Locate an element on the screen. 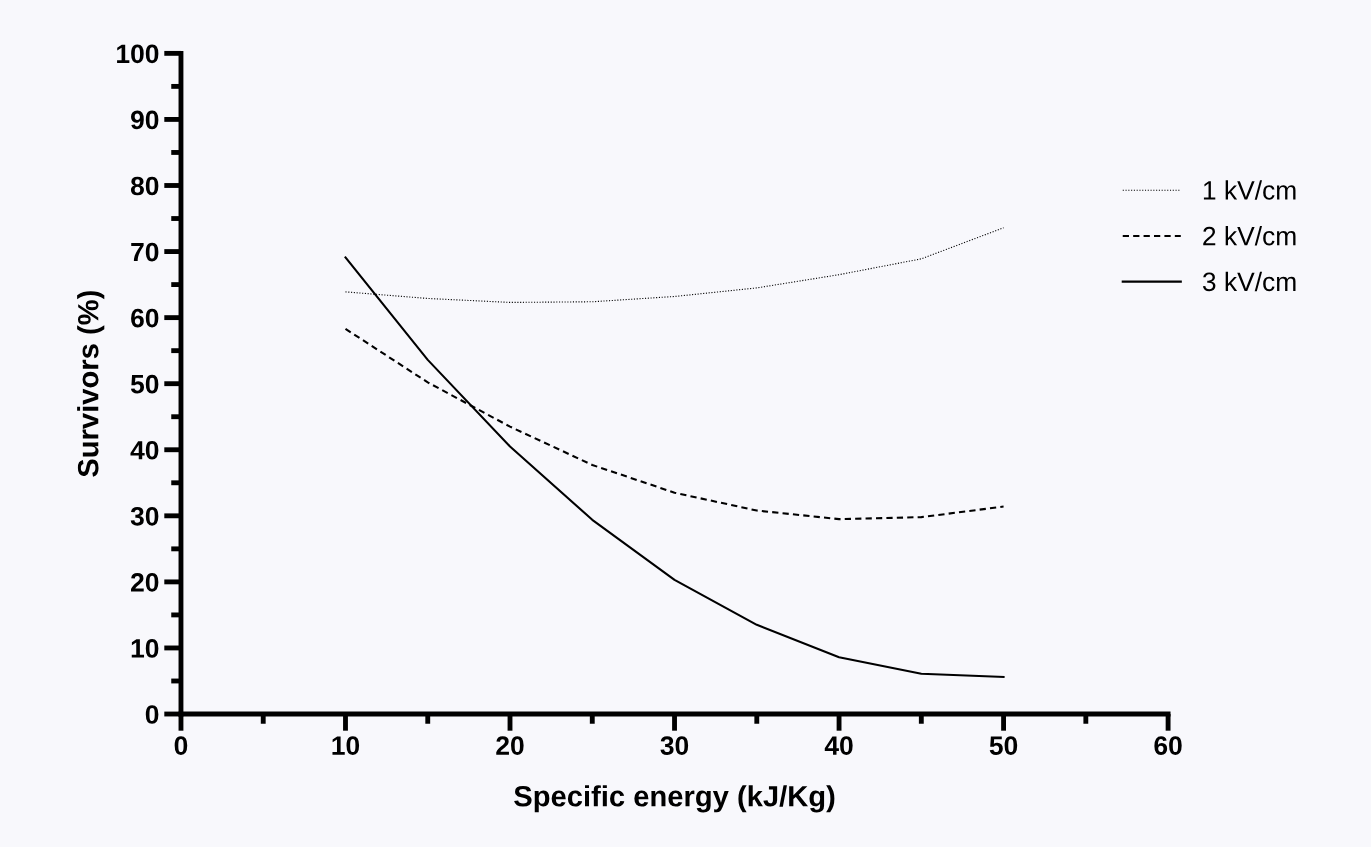 The image size is (1371, 847). y-tick-label: 100 is located at coordinates (138, 54).